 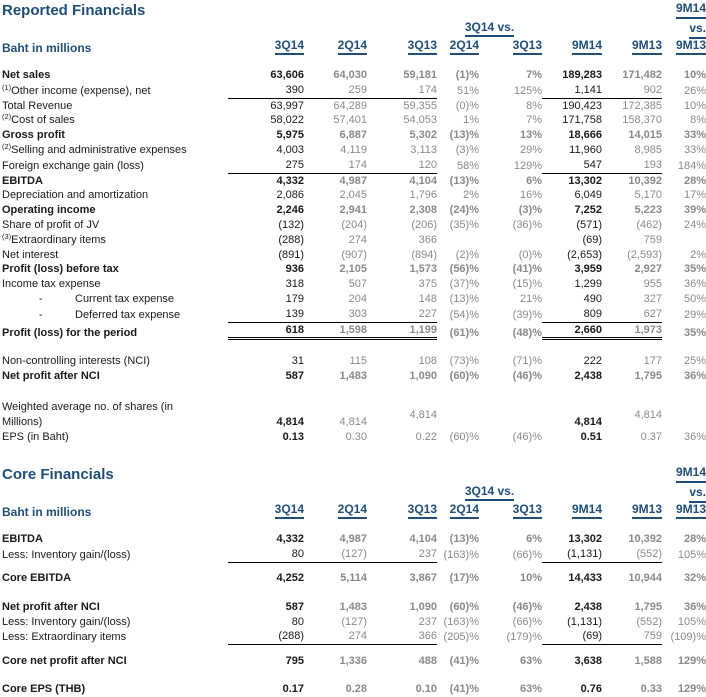 I want to click on value-cell: (288), so click(x=266, y=637).